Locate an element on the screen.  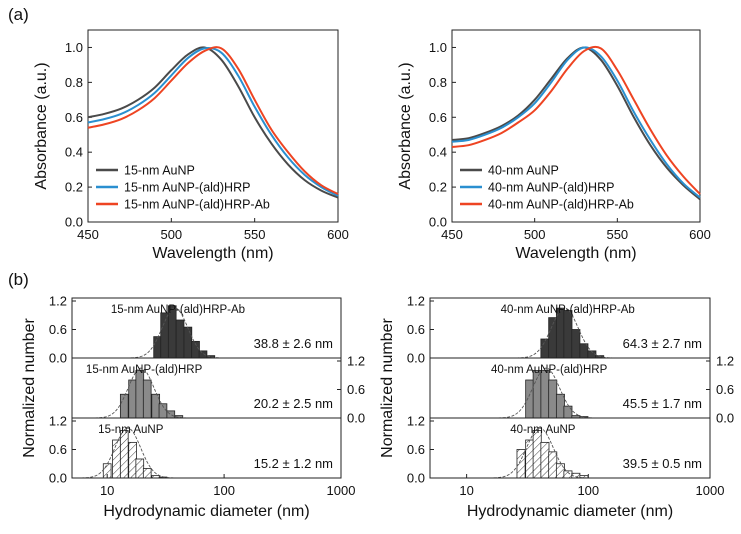
legend-label-1: 15-nm AuNP-(ald)HRP is located at coordinates (187, 188).